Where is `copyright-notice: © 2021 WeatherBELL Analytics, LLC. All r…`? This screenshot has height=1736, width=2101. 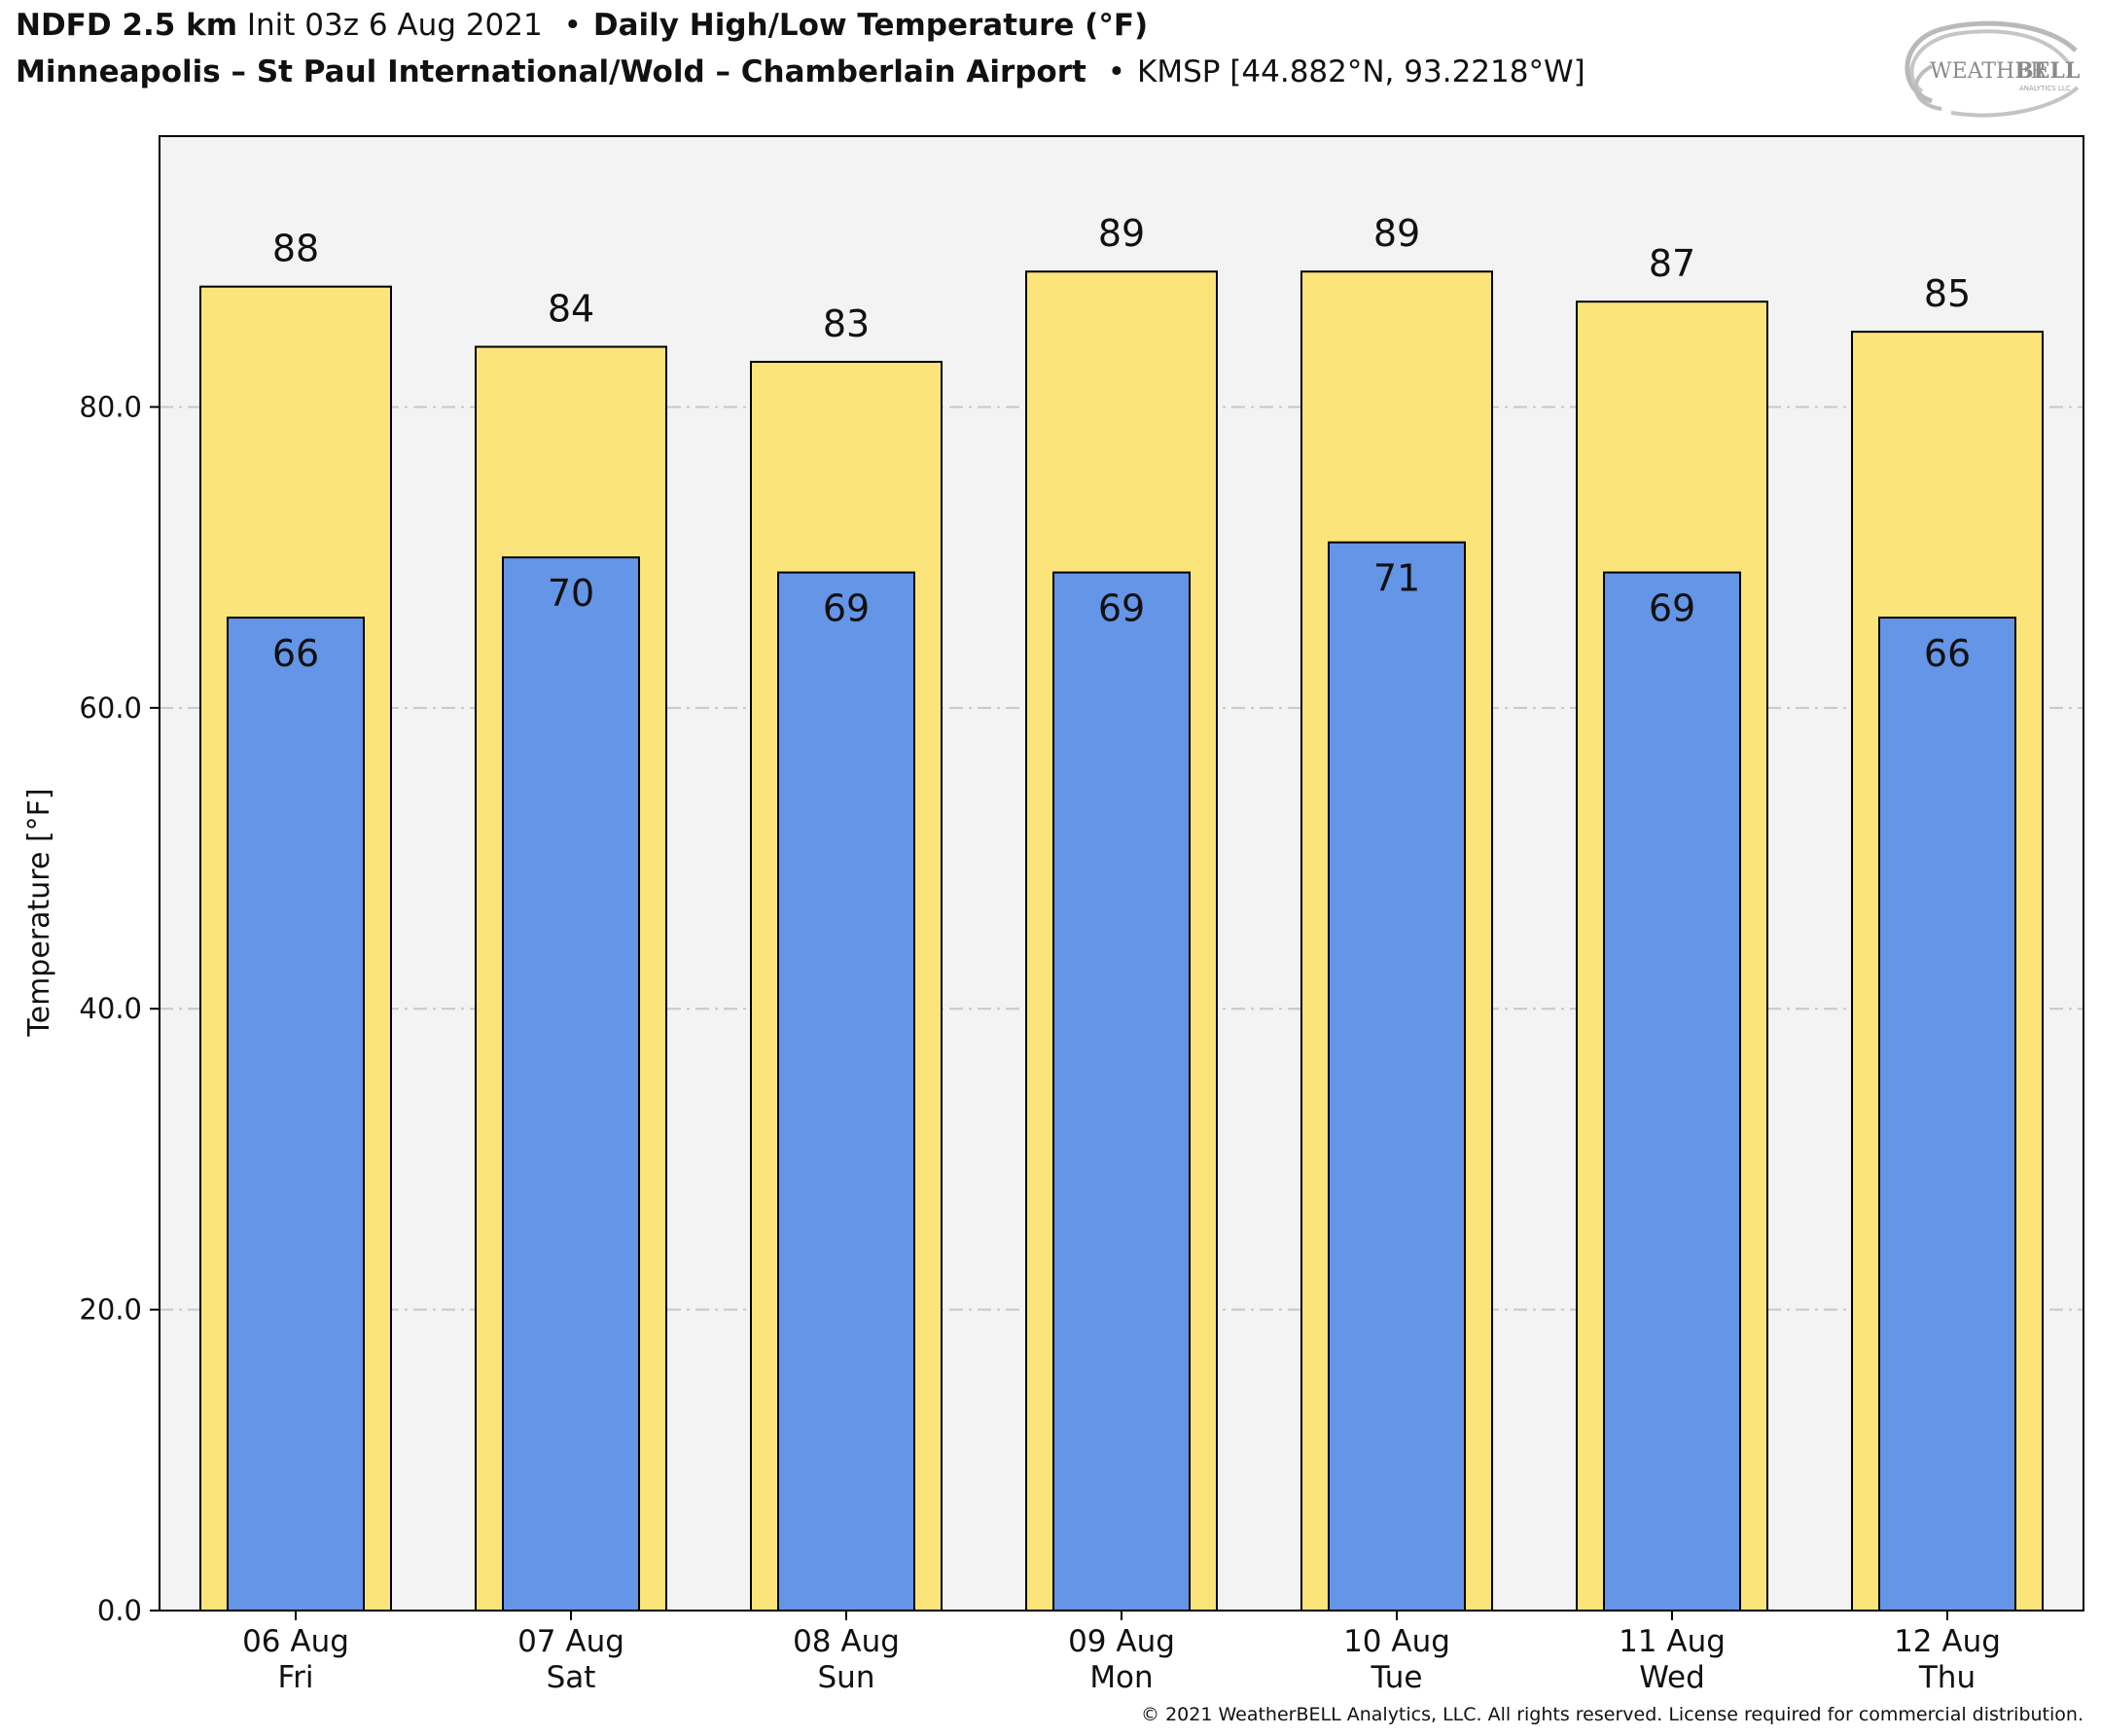 copyright-notice: © 2021 WeatherBELL Analytics, LLC. All r… is located at coordinates (1612, 1715).